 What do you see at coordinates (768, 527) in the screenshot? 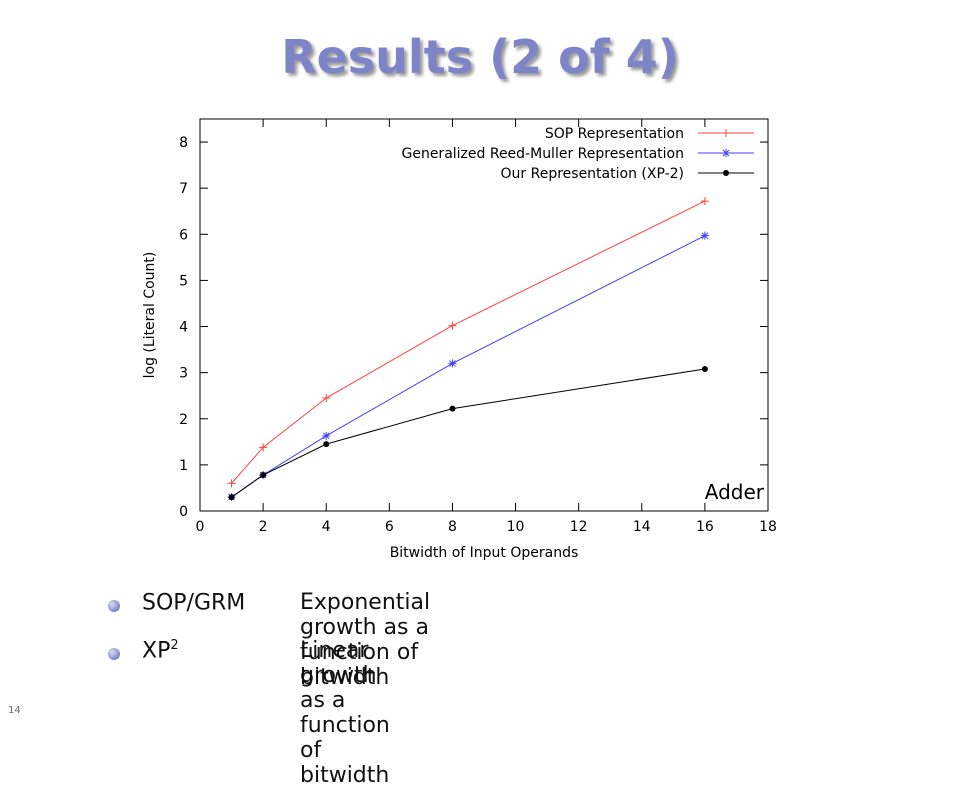
I see `x-tick-label: 18` at bounding box center [768, 527].